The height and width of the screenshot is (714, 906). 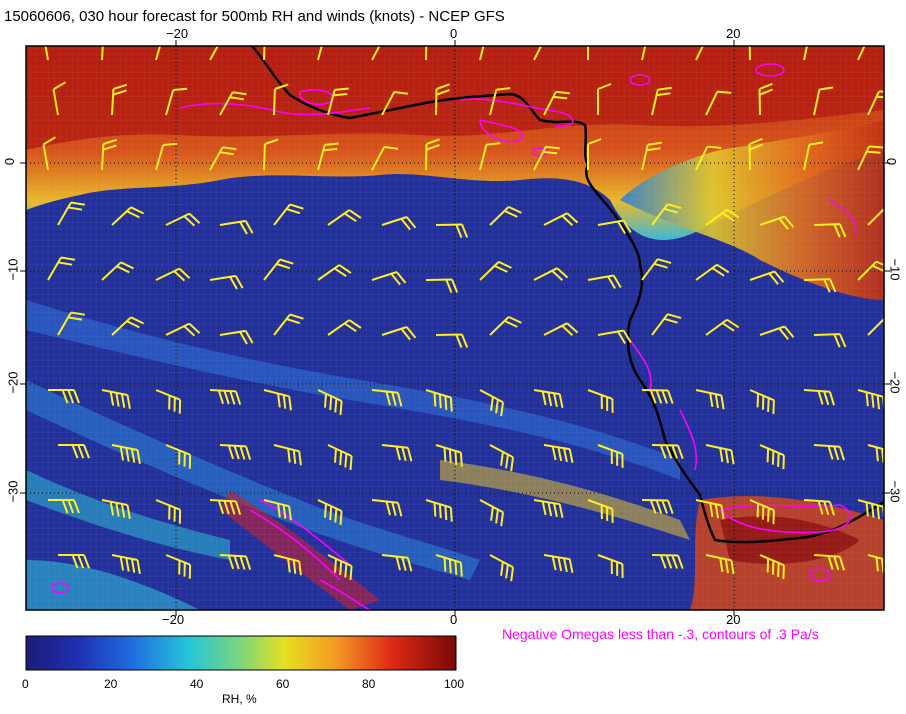 I want to click on lat-tick-right-s30: −30, so click(x=895, y=491).